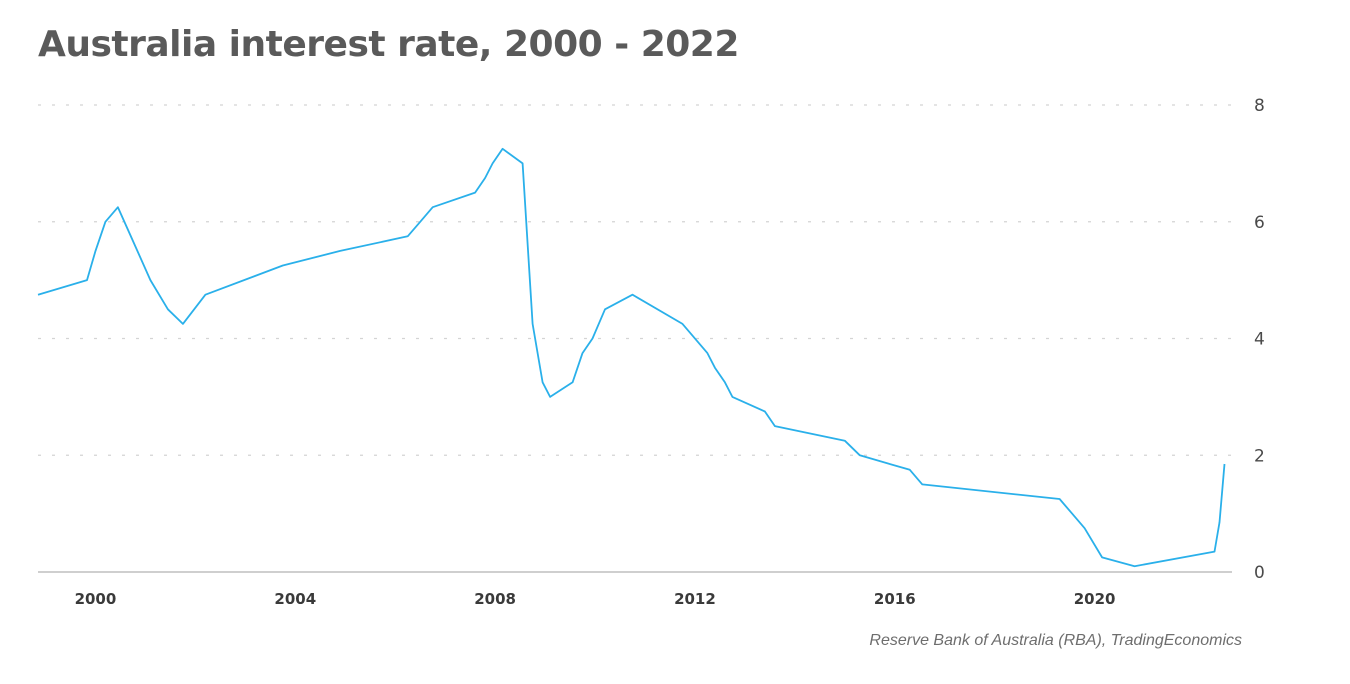  What do you see at coordinates (1259, 456) in the screenshot?
I see `y-tick-label: 2` at bounding box center [1259, 456].